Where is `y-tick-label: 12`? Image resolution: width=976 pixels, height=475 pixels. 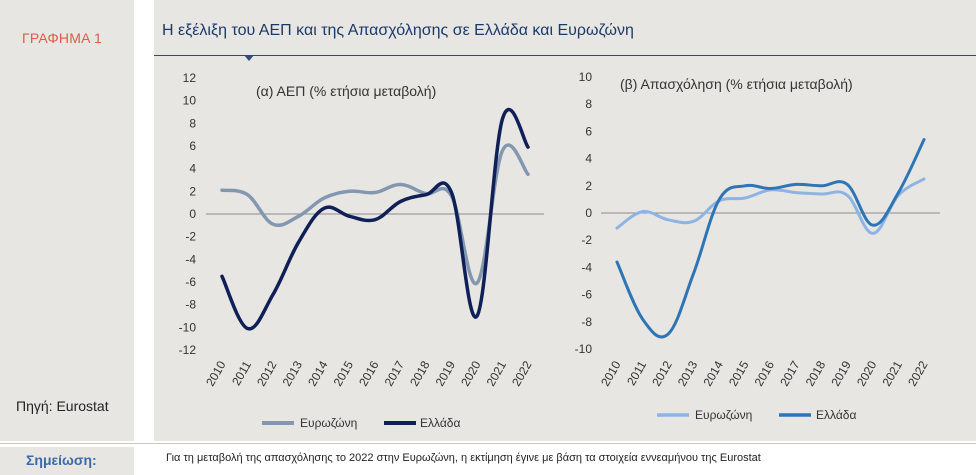
y-tick-label: 12 is located at coordinates (190, 78).